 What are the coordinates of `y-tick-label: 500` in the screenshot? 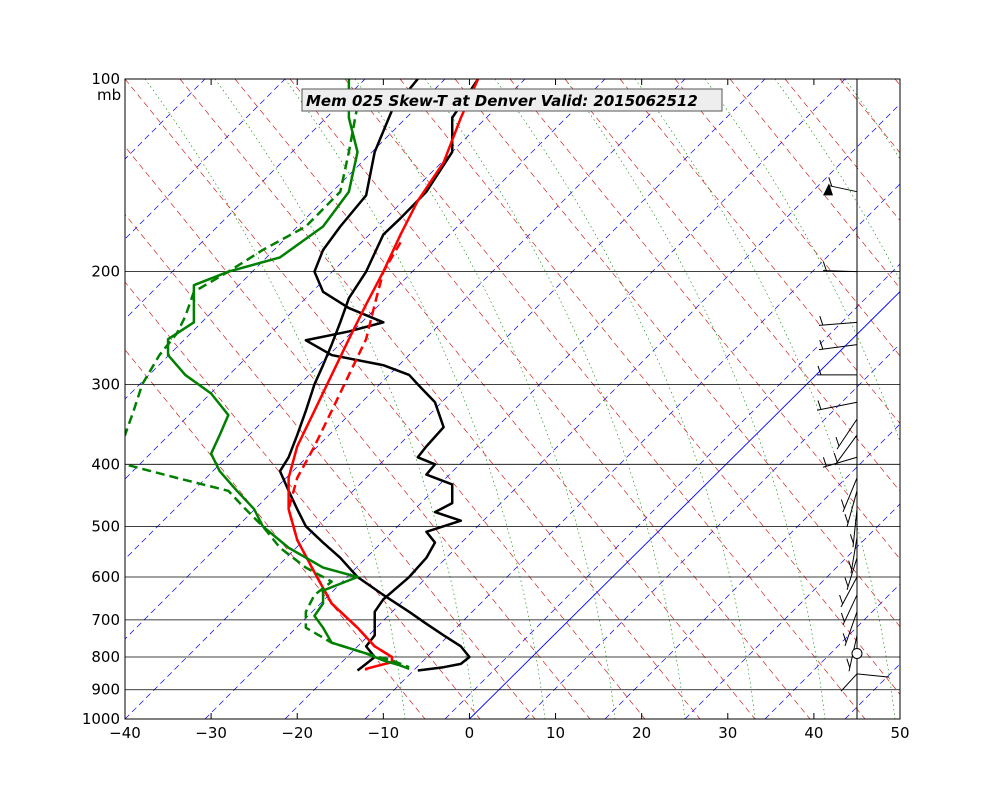 It's located at (105, 526).